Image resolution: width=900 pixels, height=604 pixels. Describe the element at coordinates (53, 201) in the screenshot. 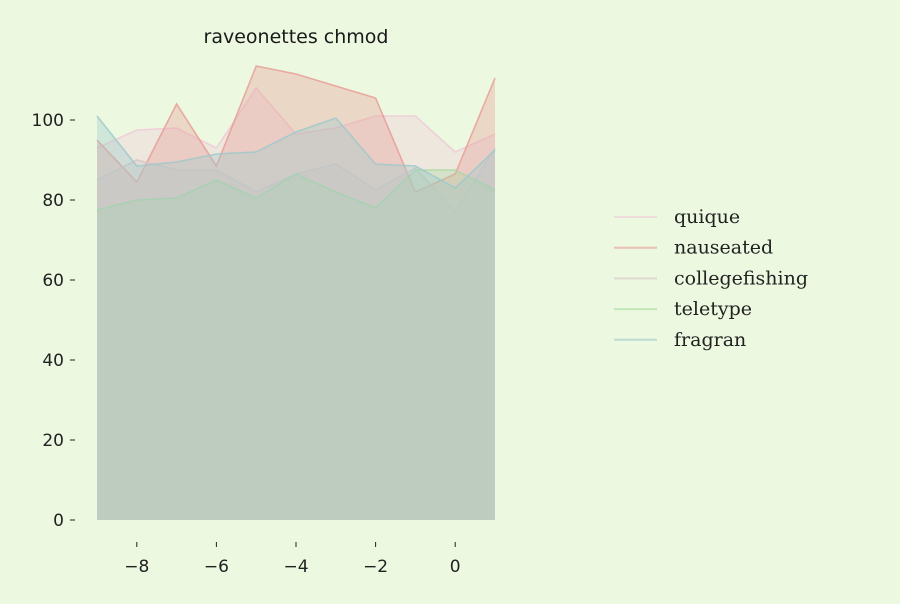

I see `y-tick-label: 80` at that location.